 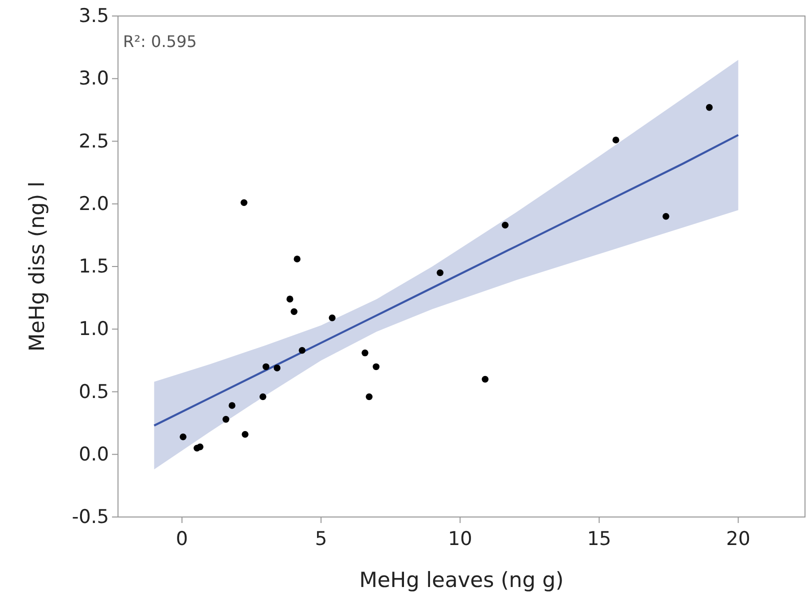 I want to click on x-tick-label: 0, so click(x=182, y=539).